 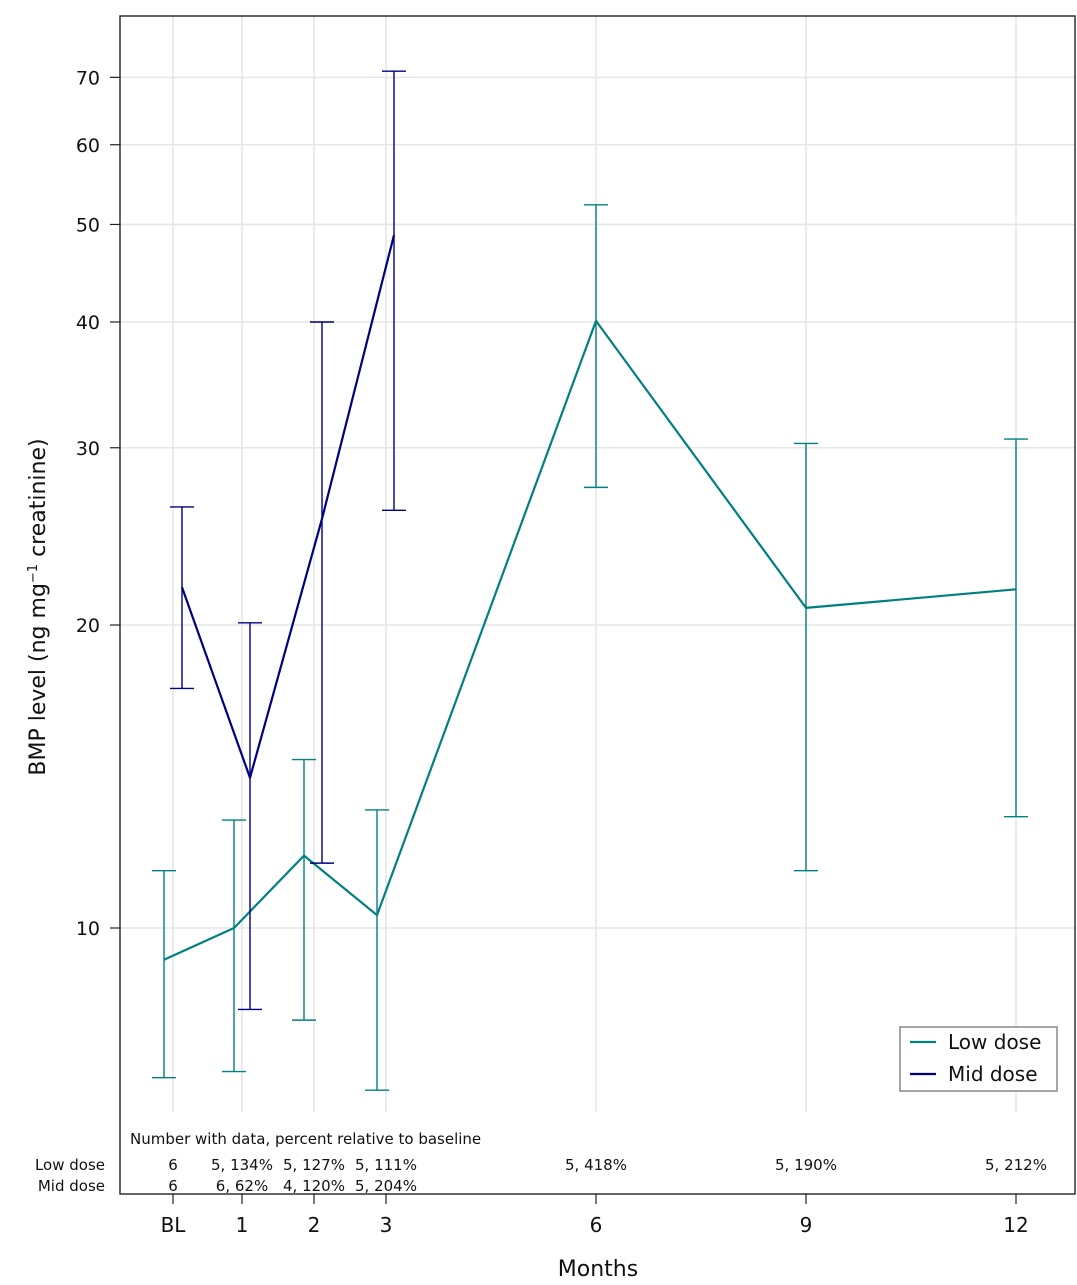 I want to click on y-axis-label-sup: −1, so click(x=33, y=573).